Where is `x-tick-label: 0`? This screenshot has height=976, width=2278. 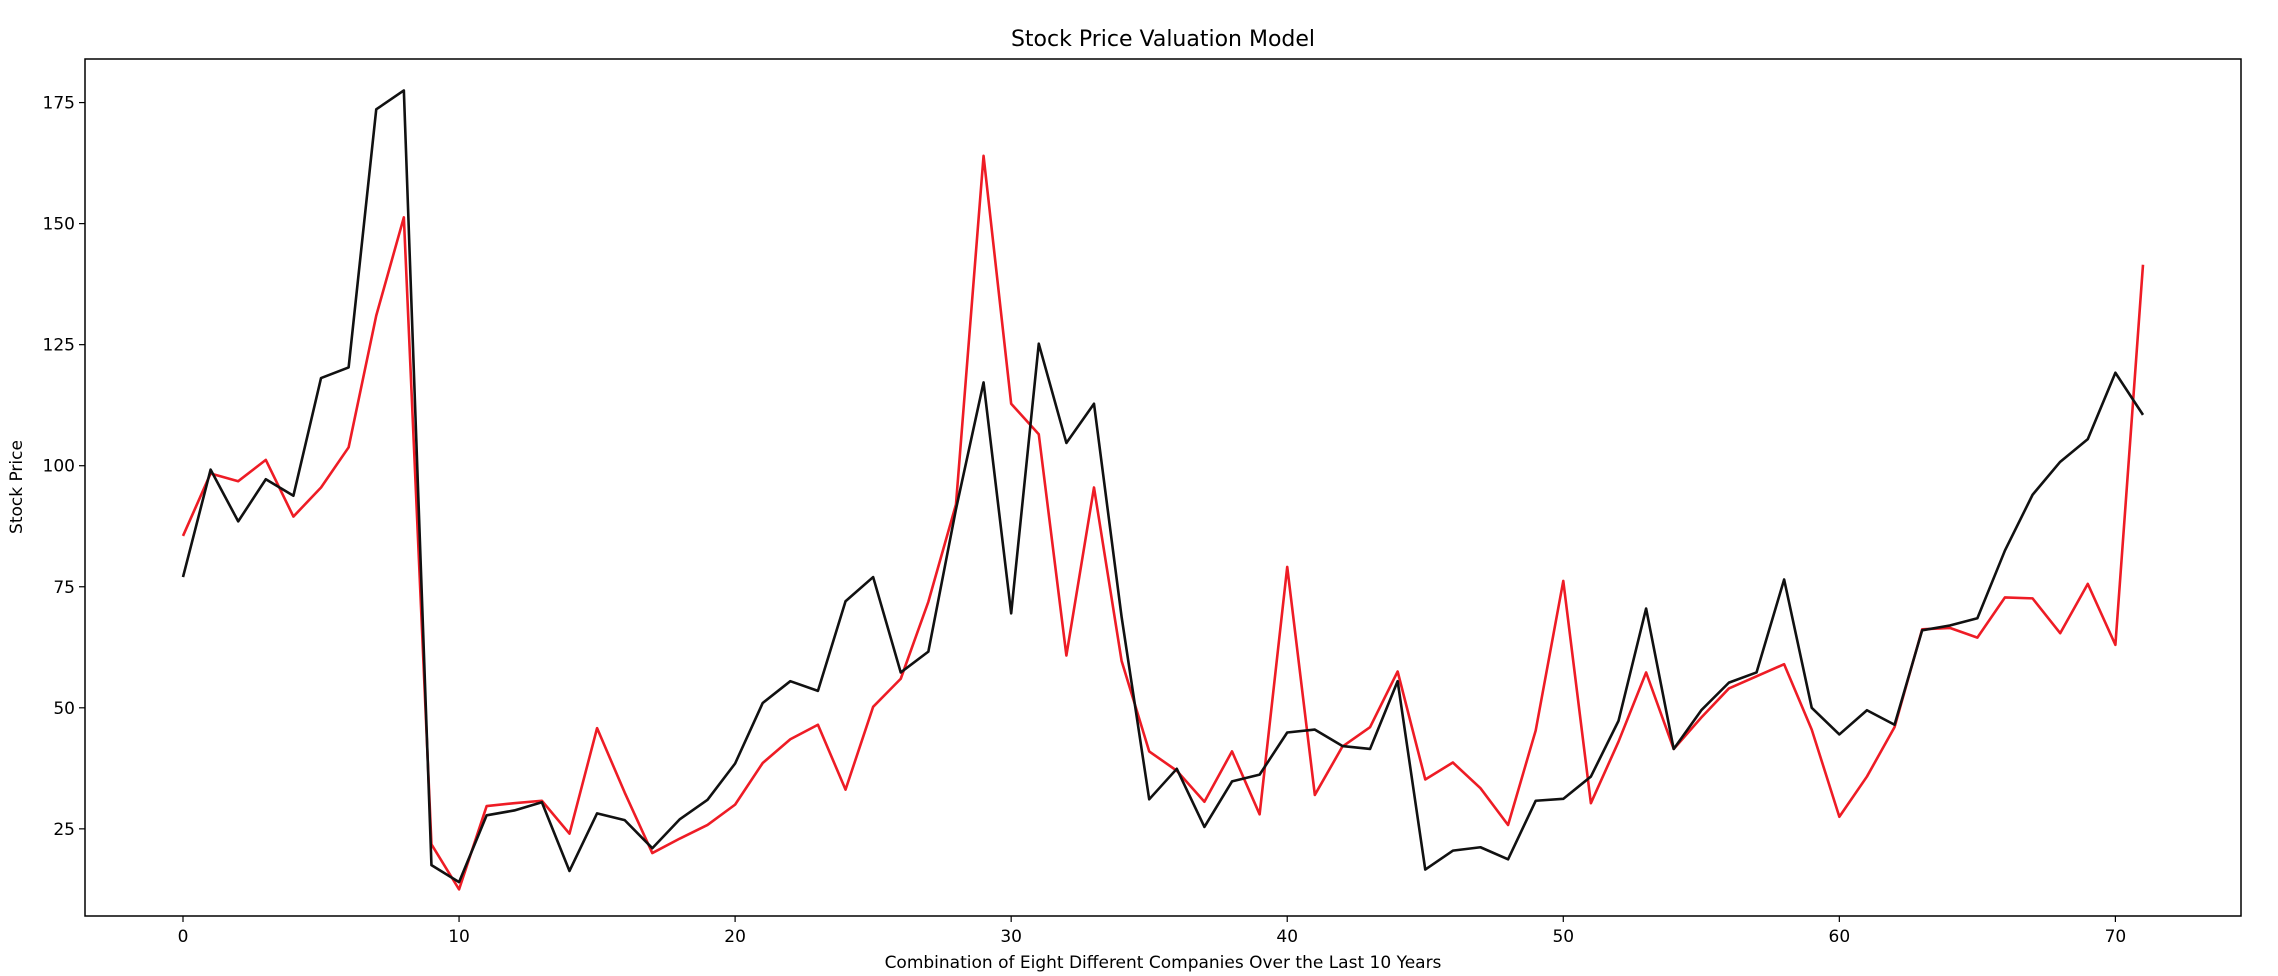 x-tick-label: 0 is located at coordinates (183, 937).